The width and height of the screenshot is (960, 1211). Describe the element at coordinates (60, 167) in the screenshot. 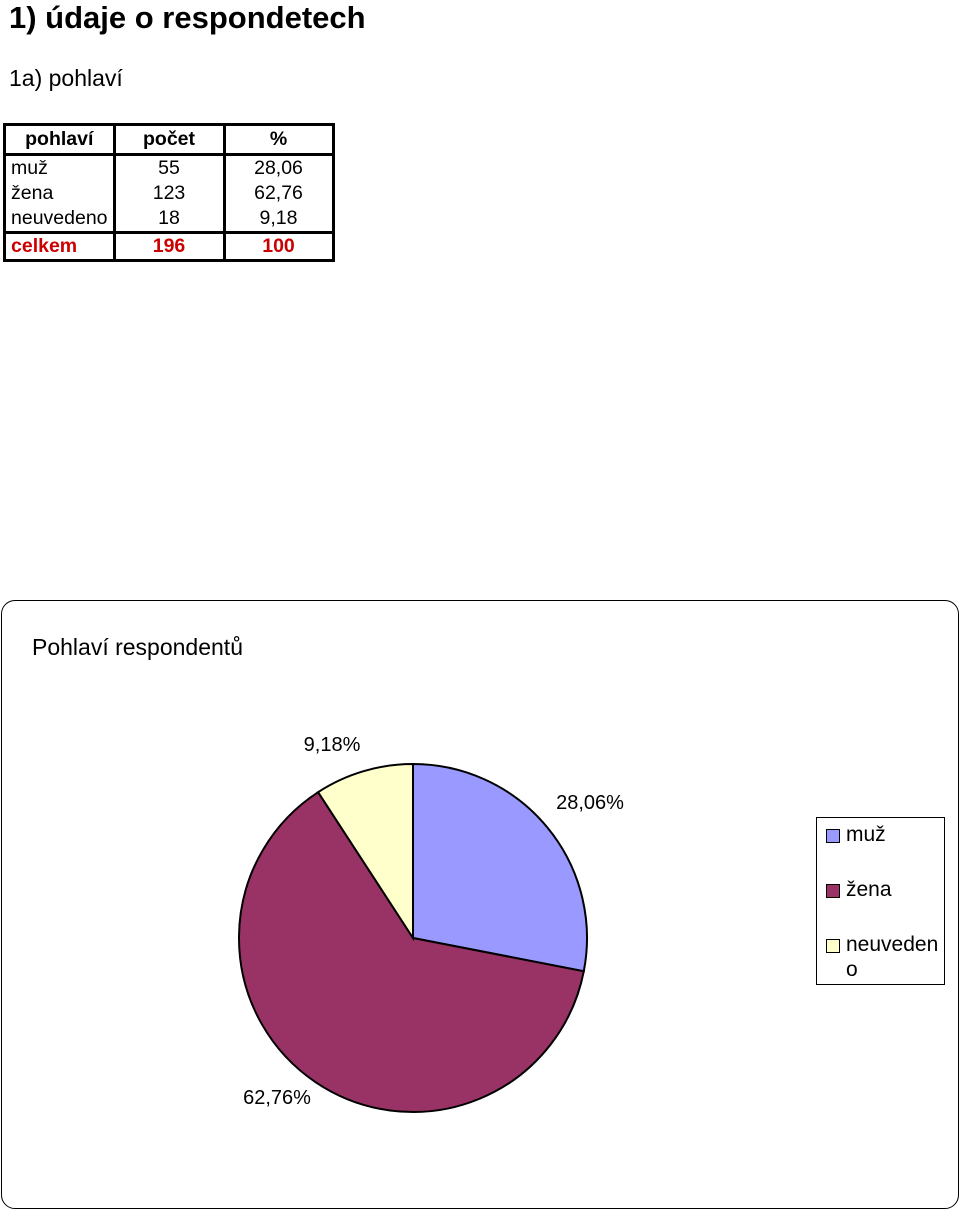

I see `row-label: muž` at that location.